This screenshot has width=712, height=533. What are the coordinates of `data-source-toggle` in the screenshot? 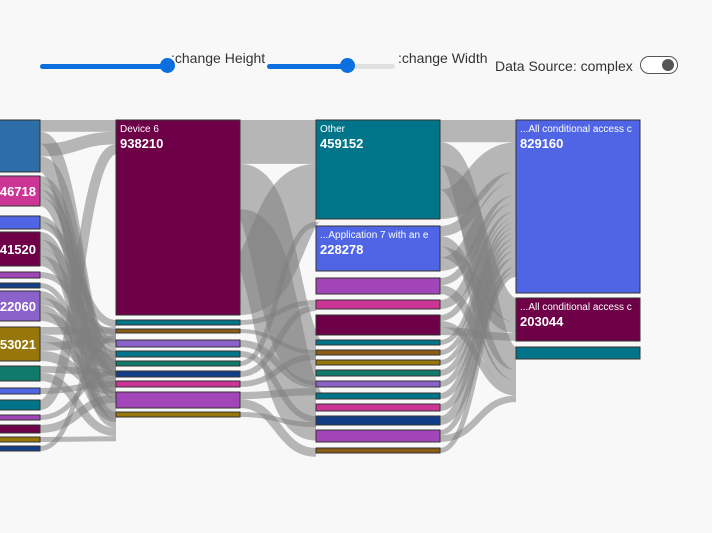 It's located at (659, 65).